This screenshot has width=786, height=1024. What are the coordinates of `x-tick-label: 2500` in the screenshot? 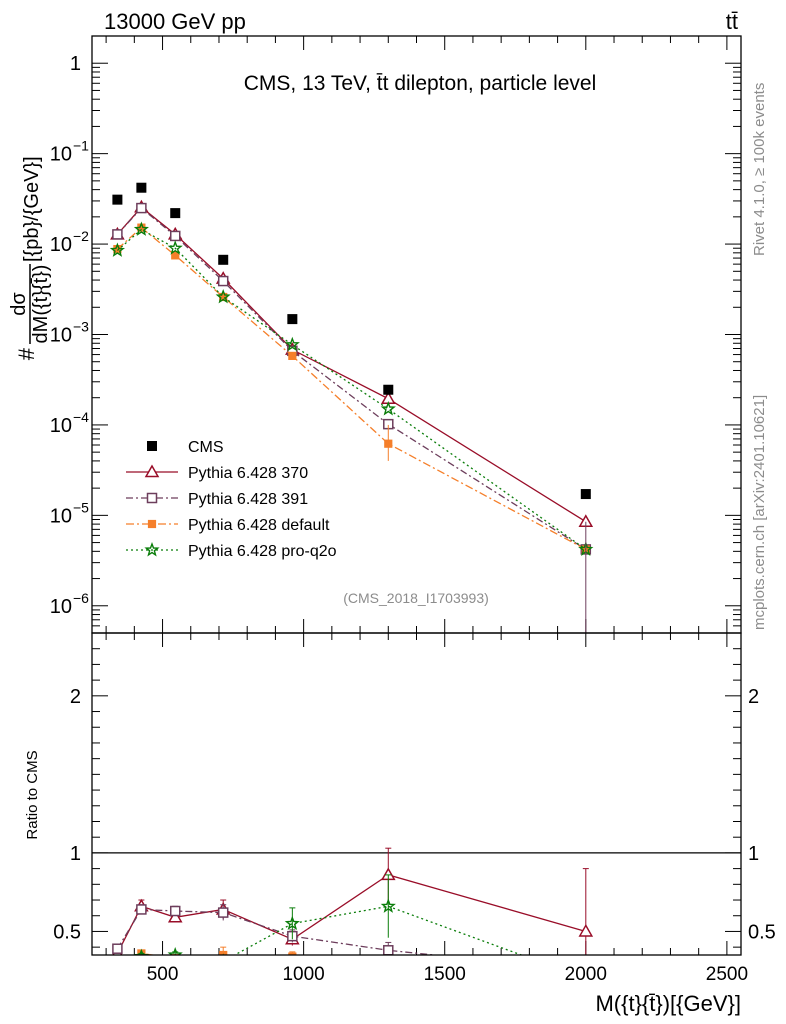 It's located at (727, 974).